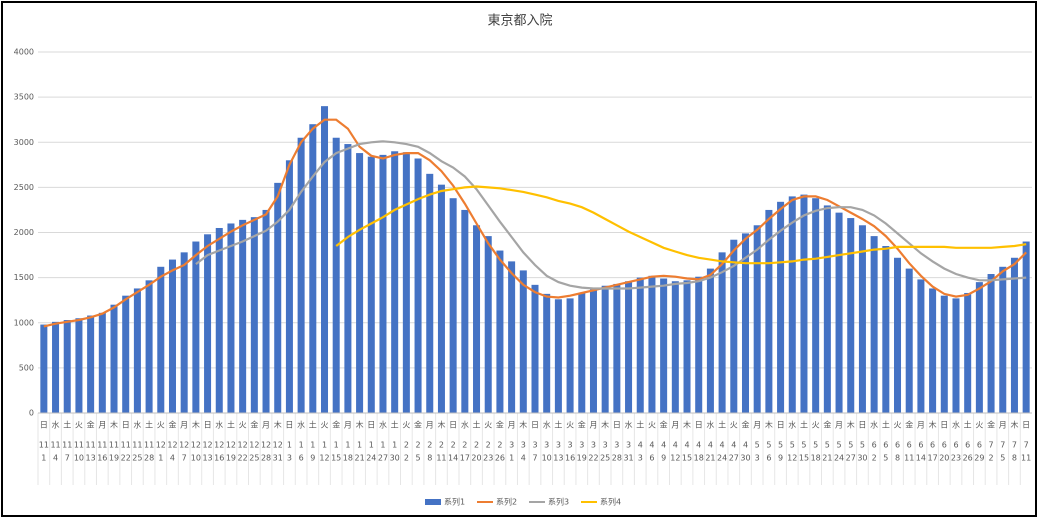 The width and height of the screenshot is (1040, 520). Describe the element at coordinates (454, 502) in the screenshot. I see `legend-label: 系列1` at that location.